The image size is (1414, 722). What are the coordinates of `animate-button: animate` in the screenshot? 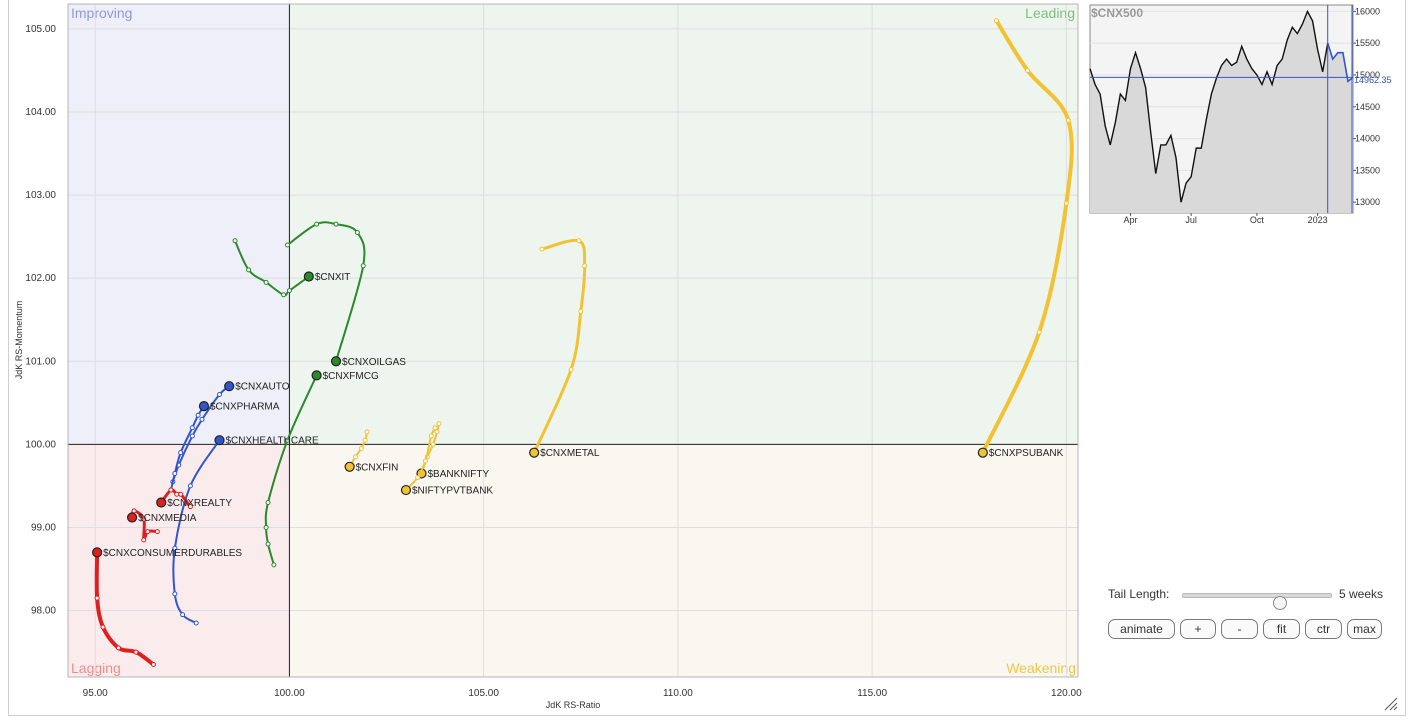 It's located at (1141, 629).